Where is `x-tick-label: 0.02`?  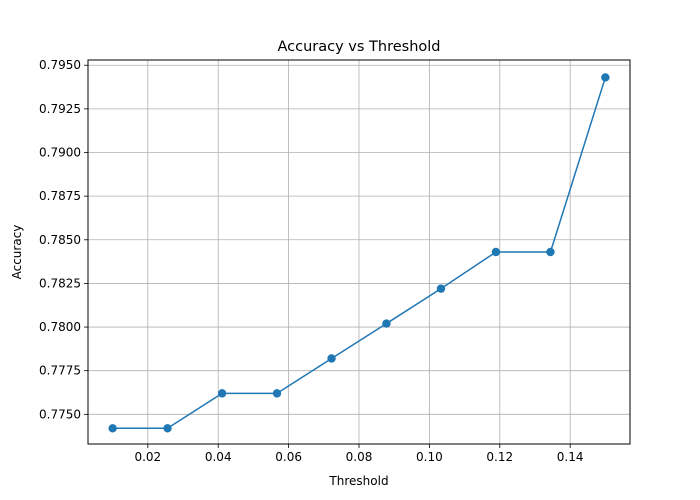
x-tick-label: 0.02 is located at coordinates (147, 457).